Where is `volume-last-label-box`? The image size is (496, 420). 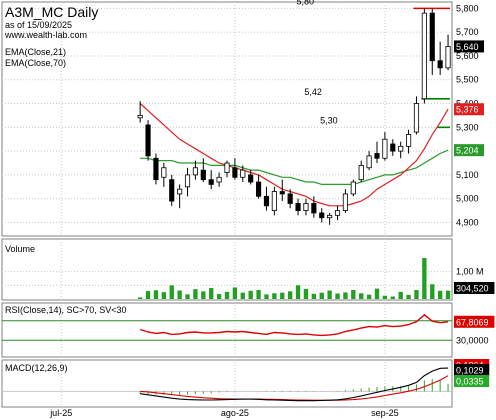
volume-last-label-box is located at coordinates (474, 288).